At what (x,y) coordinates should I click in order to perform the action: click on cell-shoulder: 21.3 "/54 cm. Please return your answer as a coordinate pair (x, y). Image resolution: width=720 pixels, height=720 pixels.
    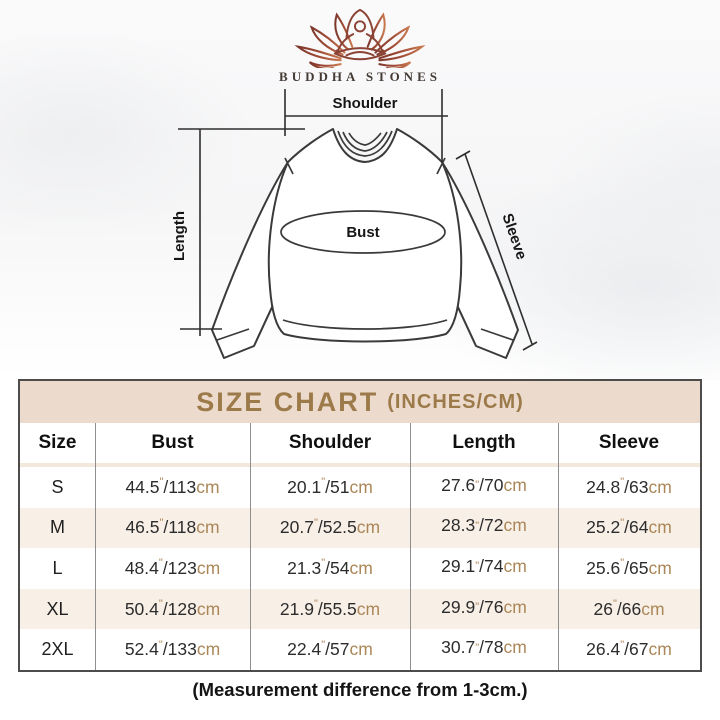
    Looking at the image, I should click on (330, 568).